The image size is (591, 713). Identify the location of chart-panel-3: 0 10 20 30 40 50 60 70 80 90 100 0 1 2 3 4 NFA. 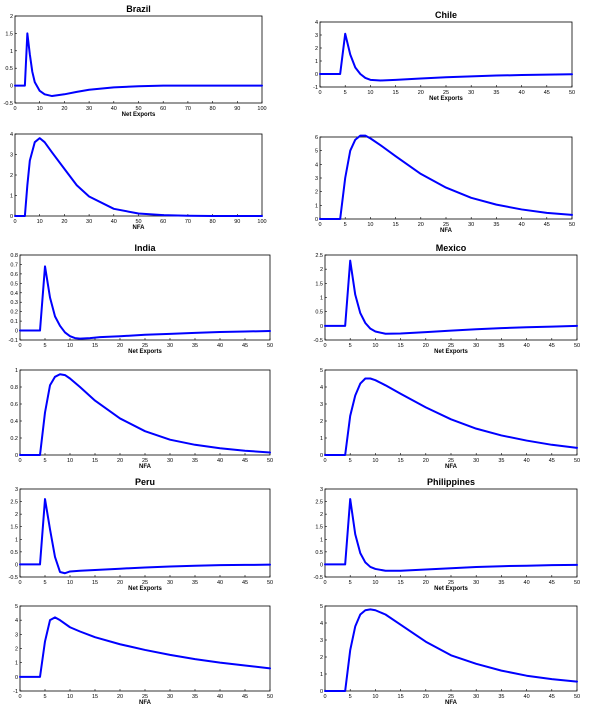
(138, 181).